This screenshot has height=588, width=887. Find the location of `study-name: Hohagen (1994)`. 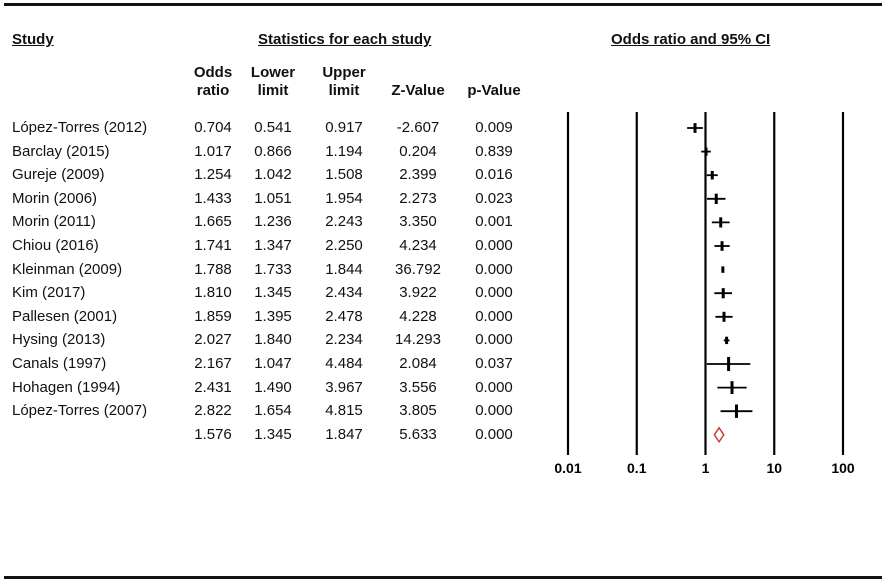

study-name: Hohagen (1994) is located at coordinates (66, 387).